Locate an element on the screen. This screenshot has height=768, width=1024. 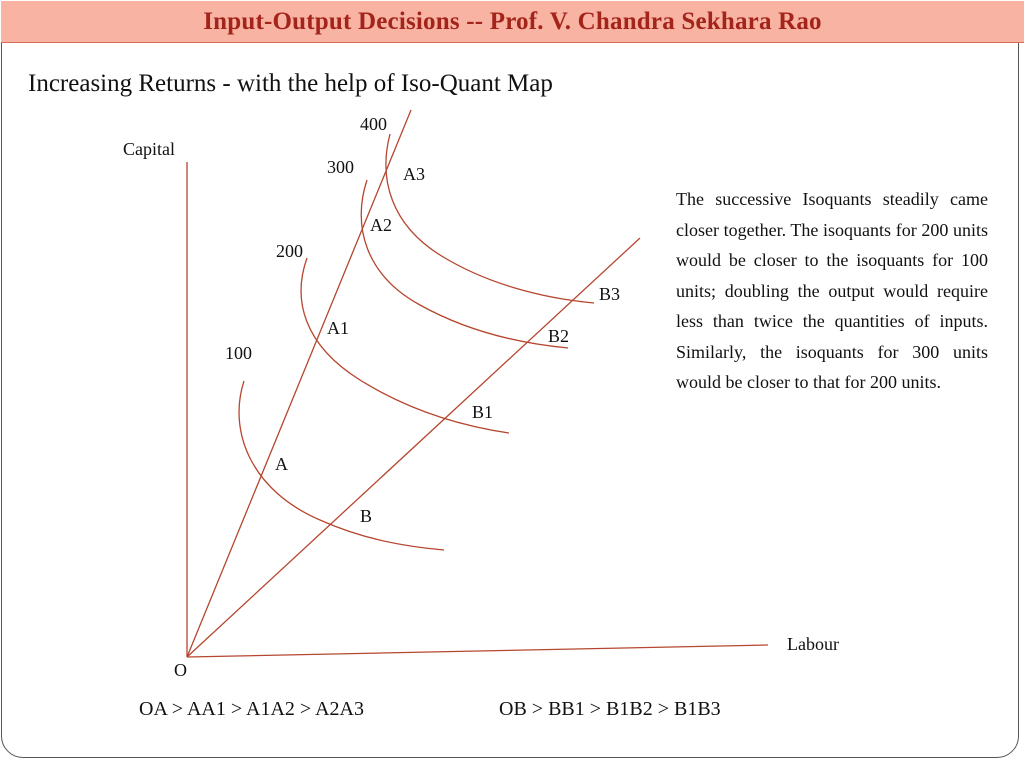
labour-axis-label: Labour is located at coordinates (813, 644).